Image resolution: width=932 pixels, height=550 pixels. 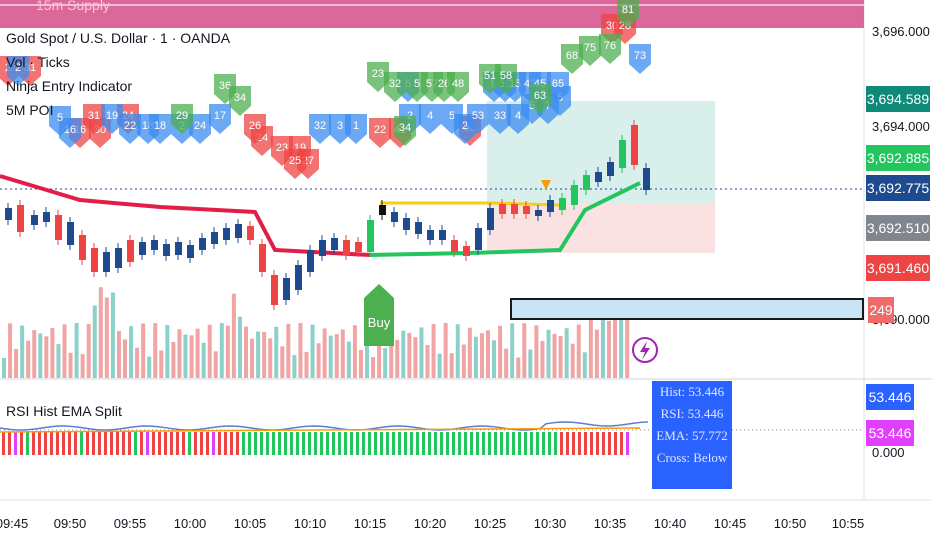 What do you see at coordinates (220, 116) in the screenshot?
I see `signal-bubble-blue-text: 17` at bounding box center [220, 116].